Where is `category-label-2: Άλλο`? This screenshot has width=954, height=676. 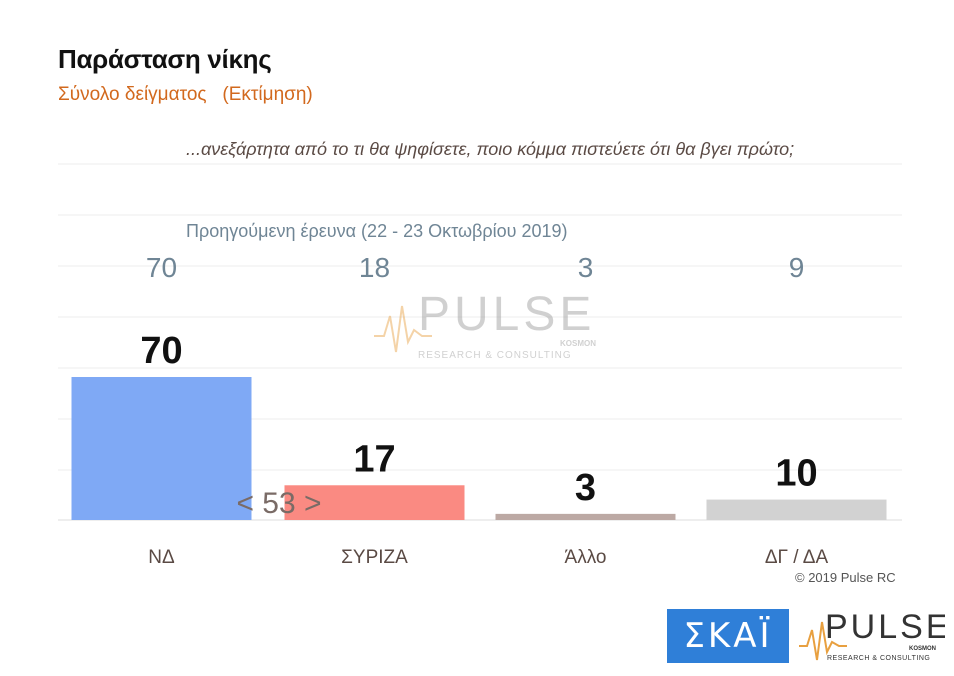
category-label-2: Άλλο is located at coordinates (586, 557).